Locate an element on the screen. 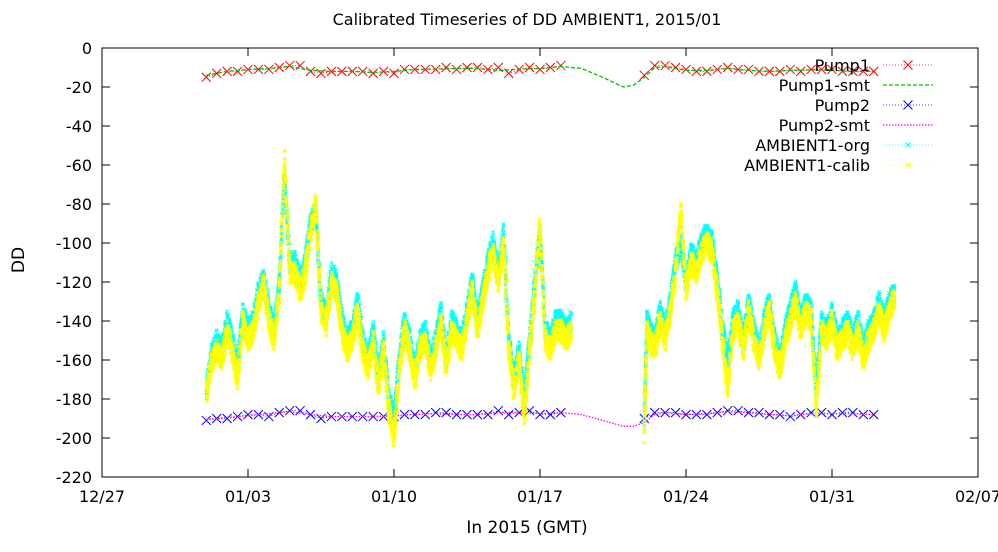 The image size is (998, 552). series-pump1-smt is located at coordinates (540, 76).